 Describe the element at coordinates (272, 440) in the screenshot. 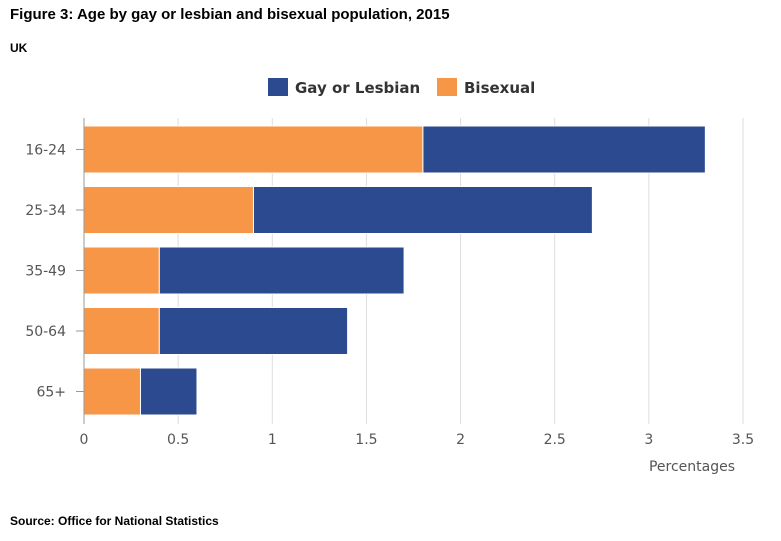

I see `x-tick-label: 1` at that location.